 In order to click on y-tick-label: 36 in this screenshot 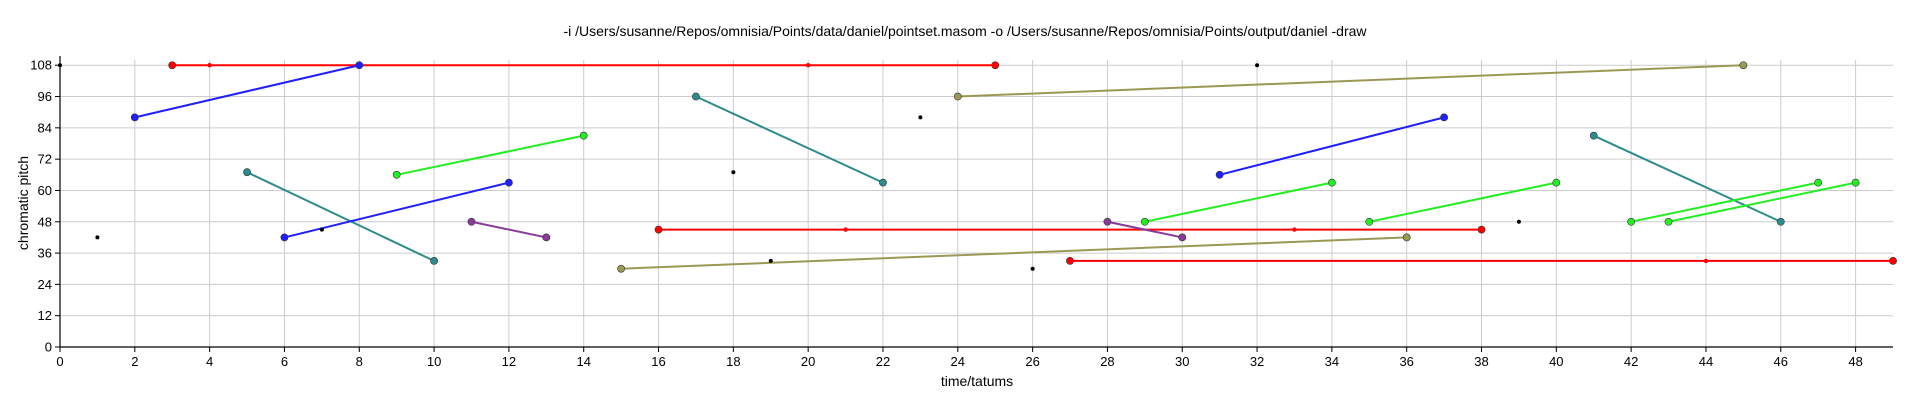, I will do `click(45, 253)`.